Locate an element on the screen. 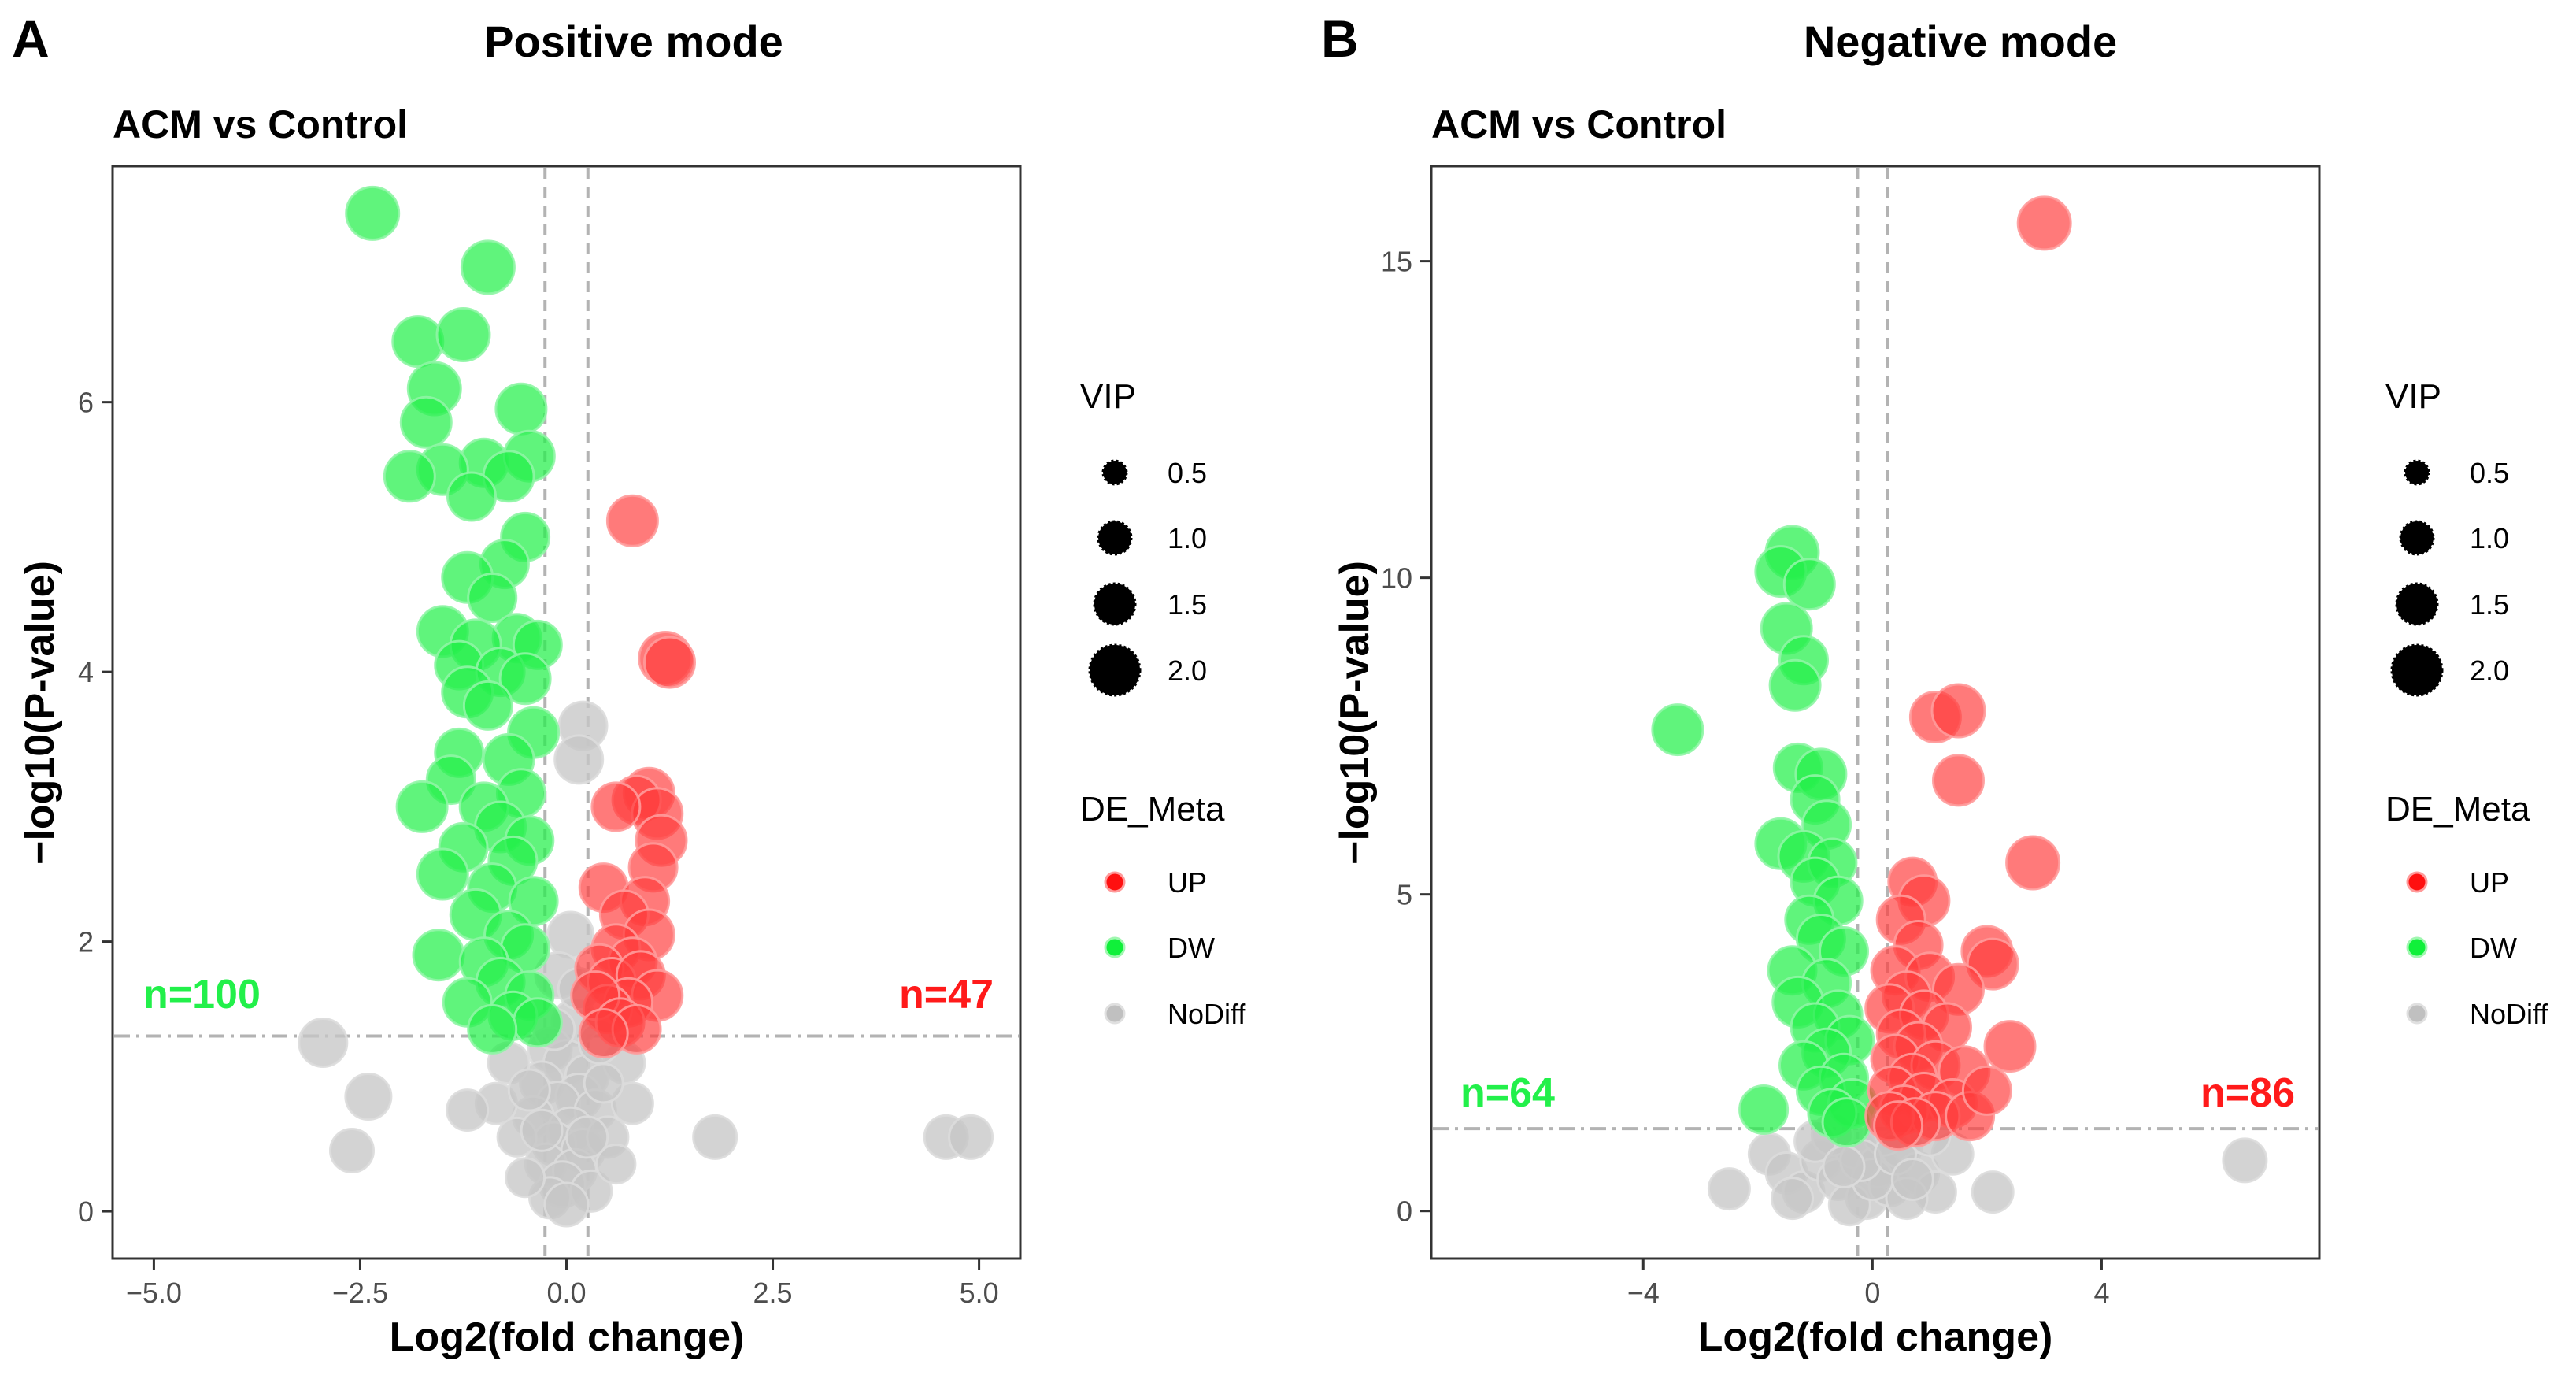 Image resolution: width=2576 pixels, height=1379 pixels. panel-a-x-tick-label-4: 5.0 is located at coordinates (979, 1293).